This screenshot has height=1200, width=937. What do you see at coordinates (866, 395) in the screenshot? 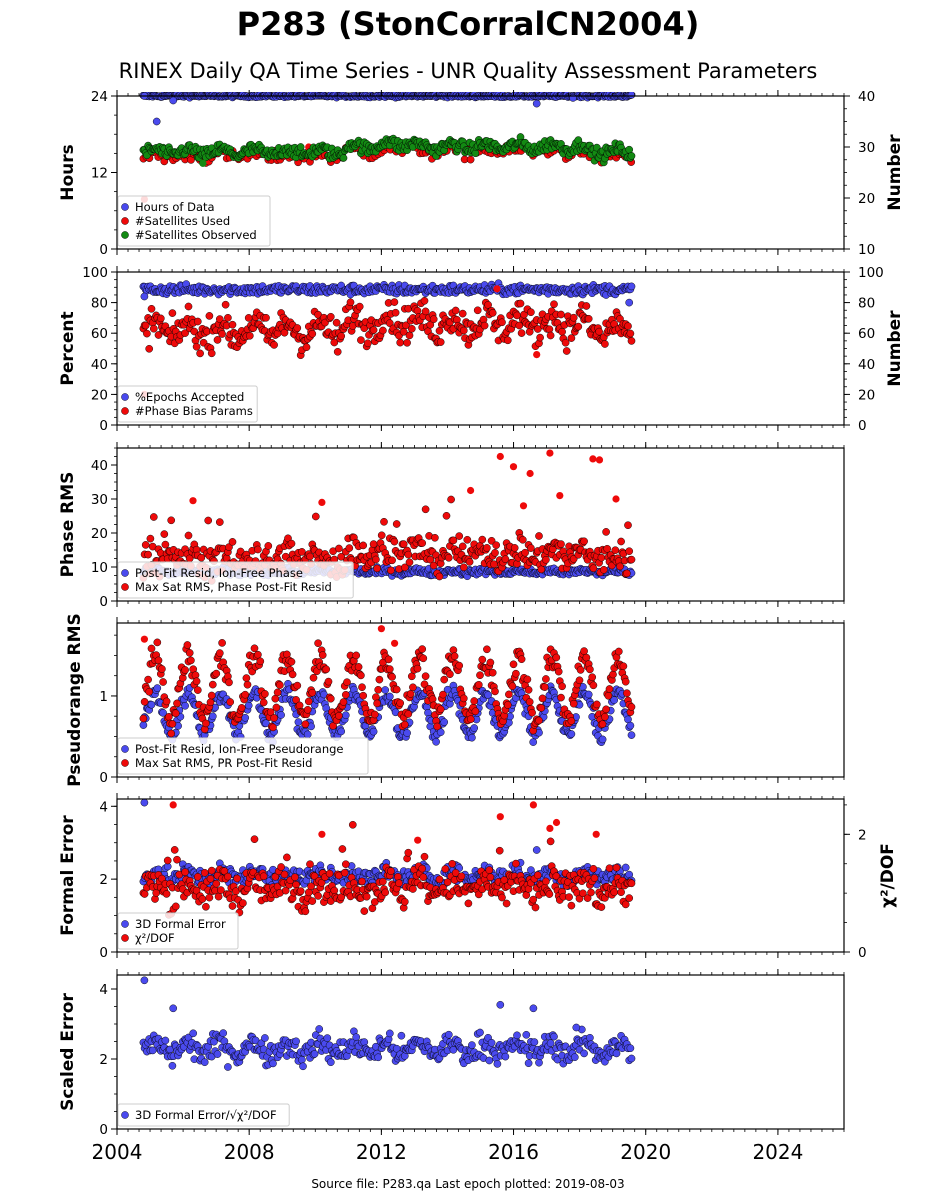
I see `y-right-tick-label: 20` at bounding box center [866, 395].